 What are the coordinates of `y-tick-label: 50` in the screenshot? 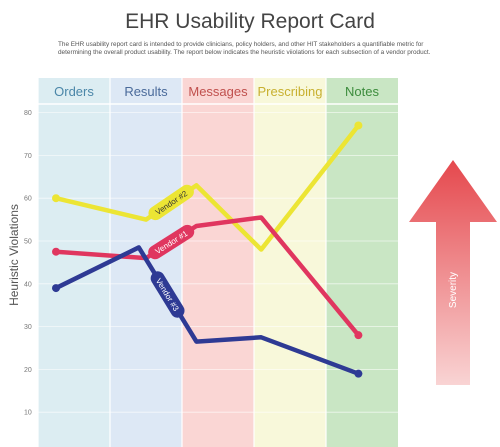 It's located at (28, 242).